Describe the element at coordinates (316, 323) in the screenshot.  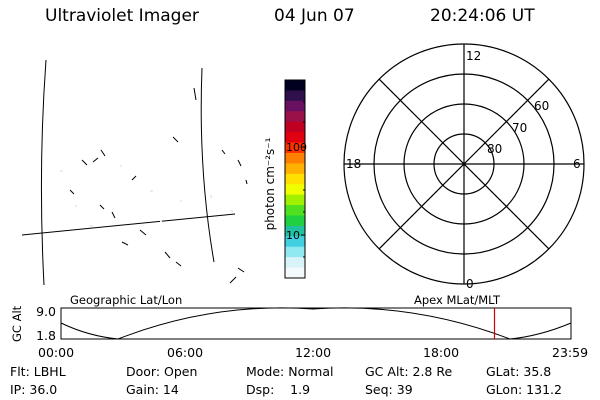
I see `orbit-altitude-curve` at that location.